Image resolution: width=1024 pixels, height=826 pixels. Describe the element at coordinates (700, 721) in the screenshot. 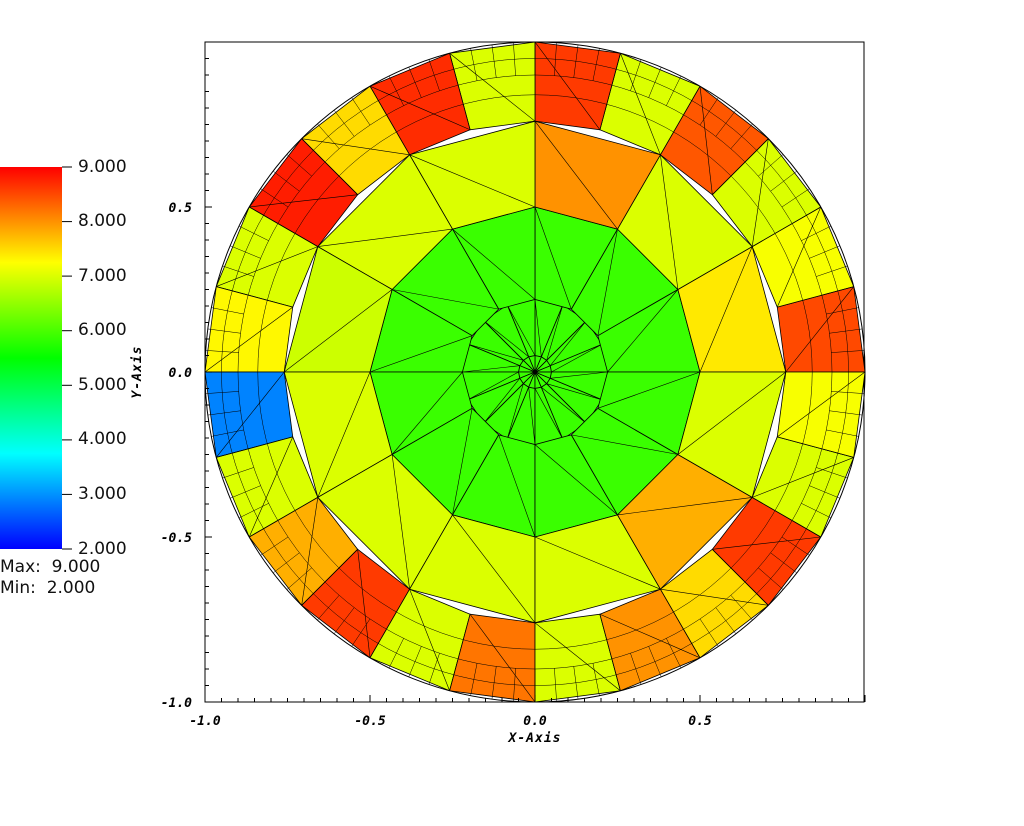

I see `x-tick-label: 0.5` at that location.